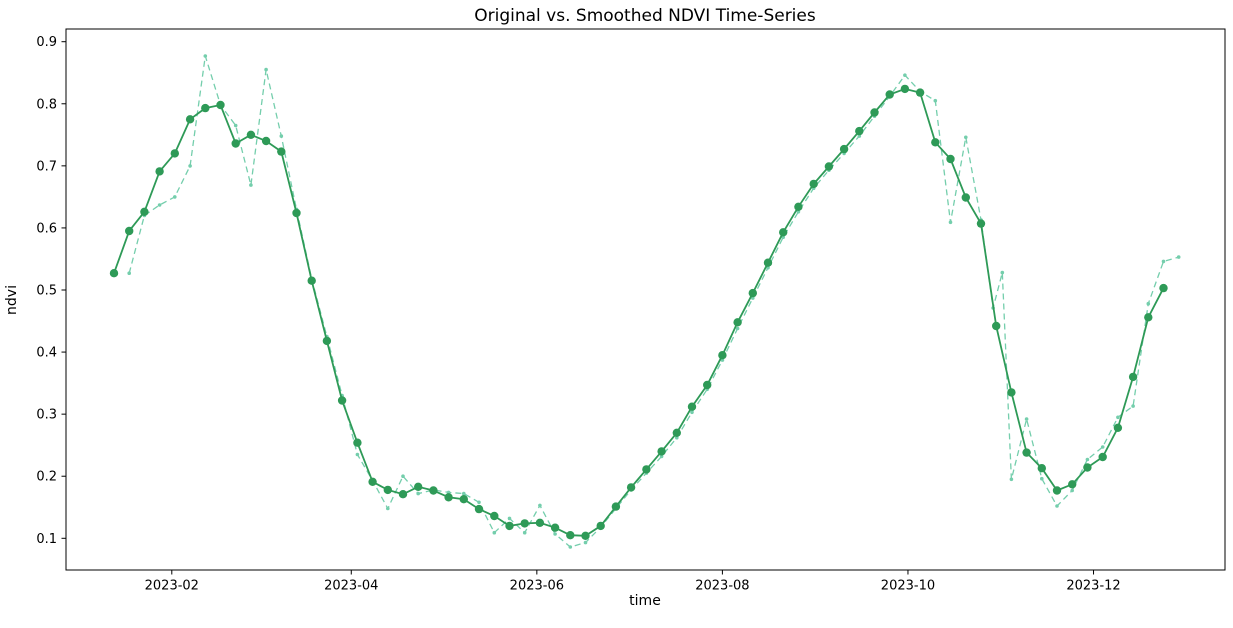 This screenshot has width=1233, height=628. What do you see at coordinates (46, 291) in the screenshot?
I see `y-tick-label: 0.5` at bounding box center [46, 291].